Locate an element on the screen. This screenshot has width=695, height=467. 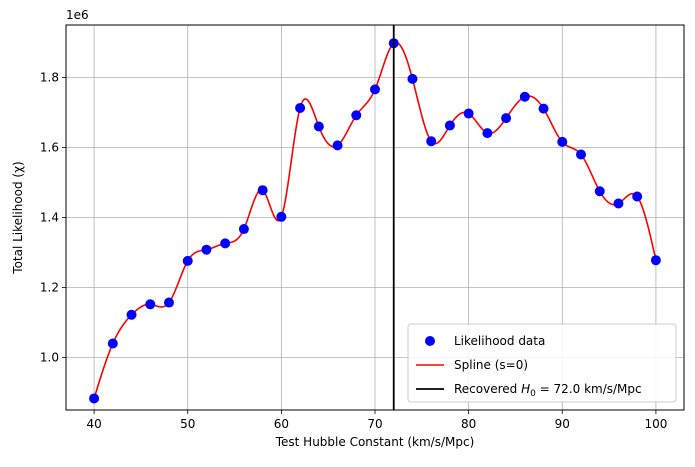
y-tick-label: 1.8 is located at coordinates (49, 78).